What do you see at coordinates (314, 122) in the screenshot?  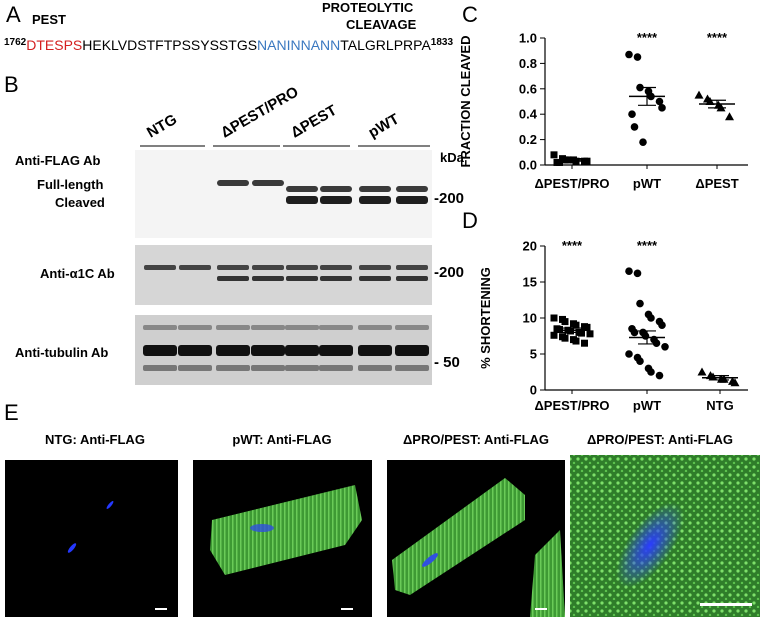 I see `lane-label: ΔPEST` at bounding box center [314, 122].